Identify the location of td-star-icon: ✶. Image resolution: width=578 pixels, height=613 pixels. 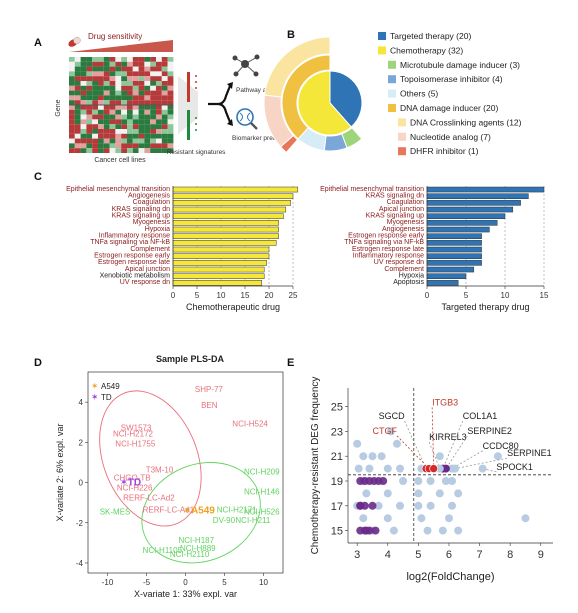
(124, 483).